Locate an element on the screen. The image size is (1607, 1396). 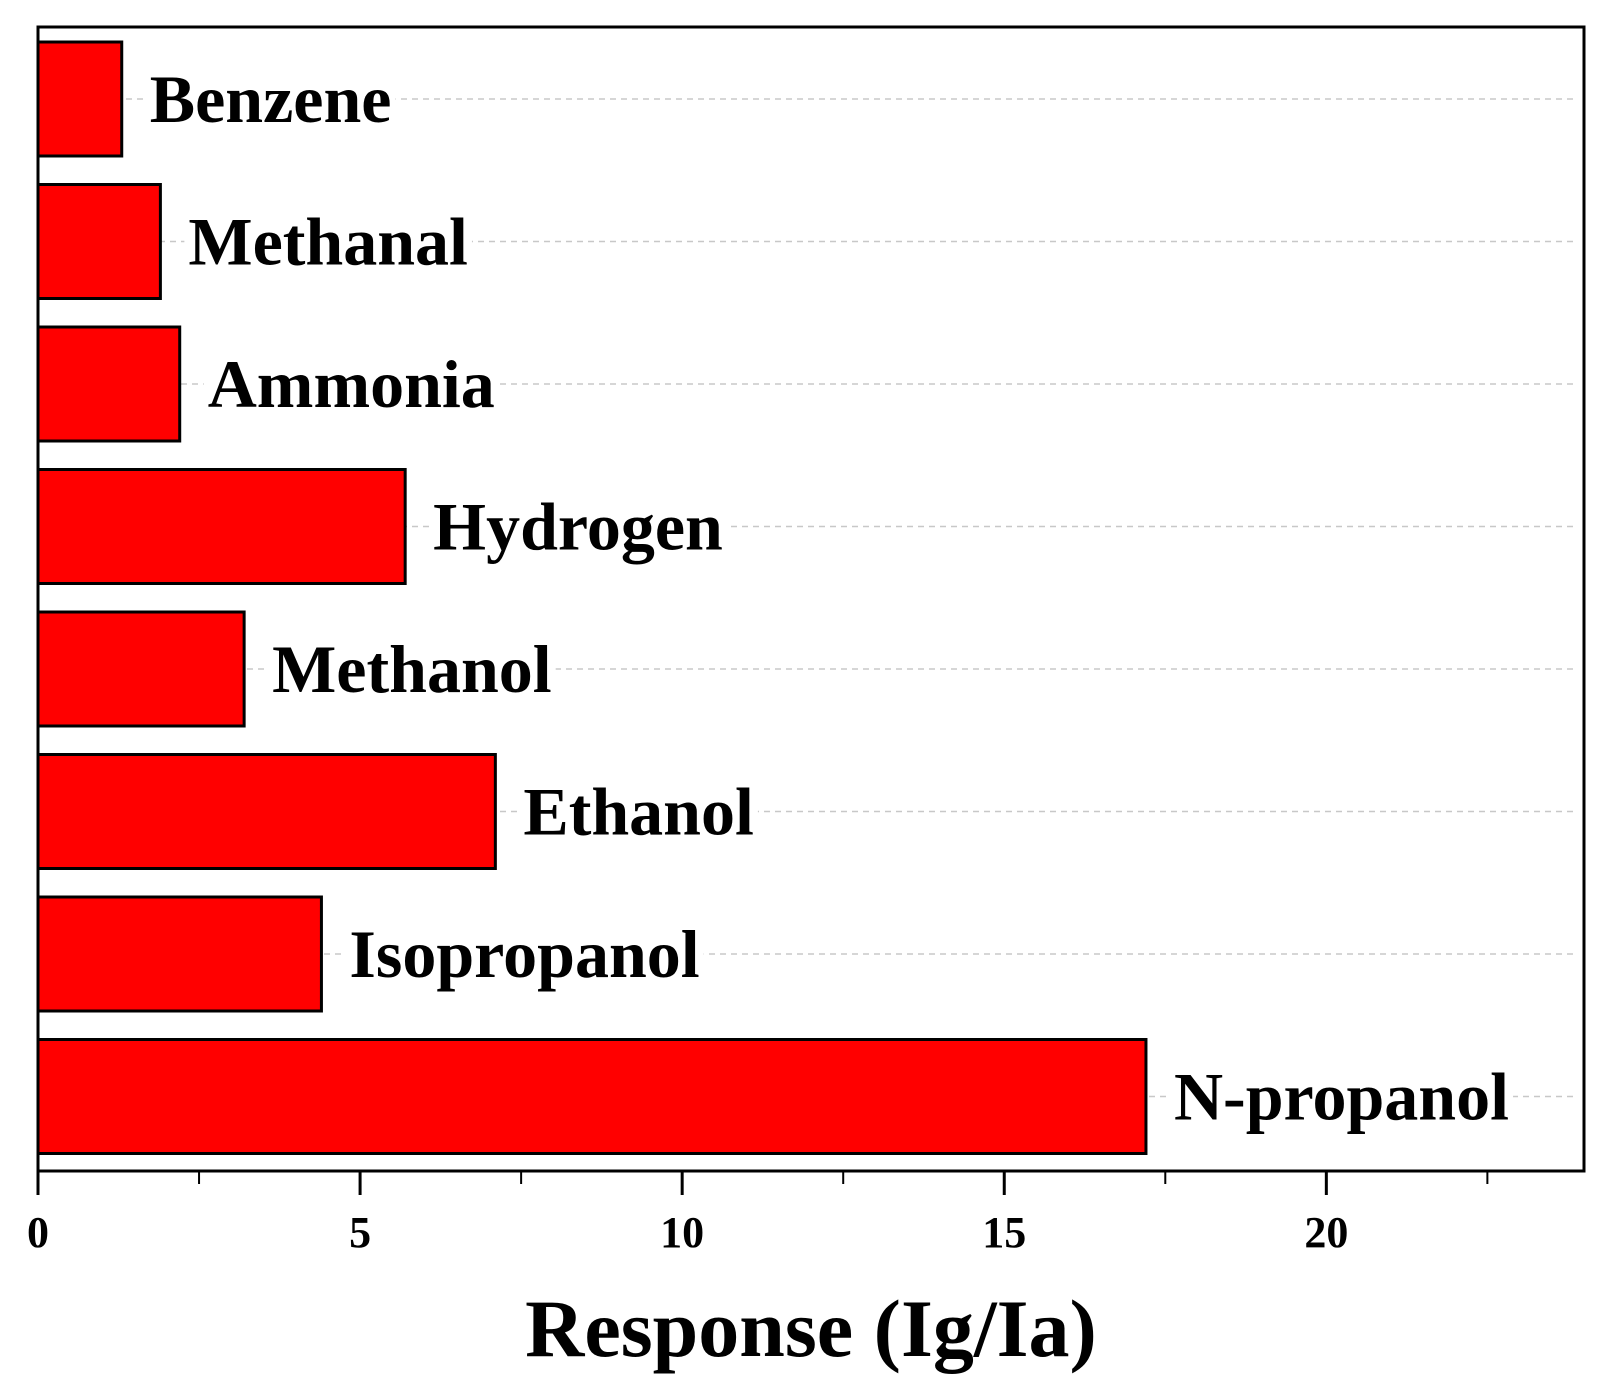
bar-ethanol is located at coordinates (266, 811).